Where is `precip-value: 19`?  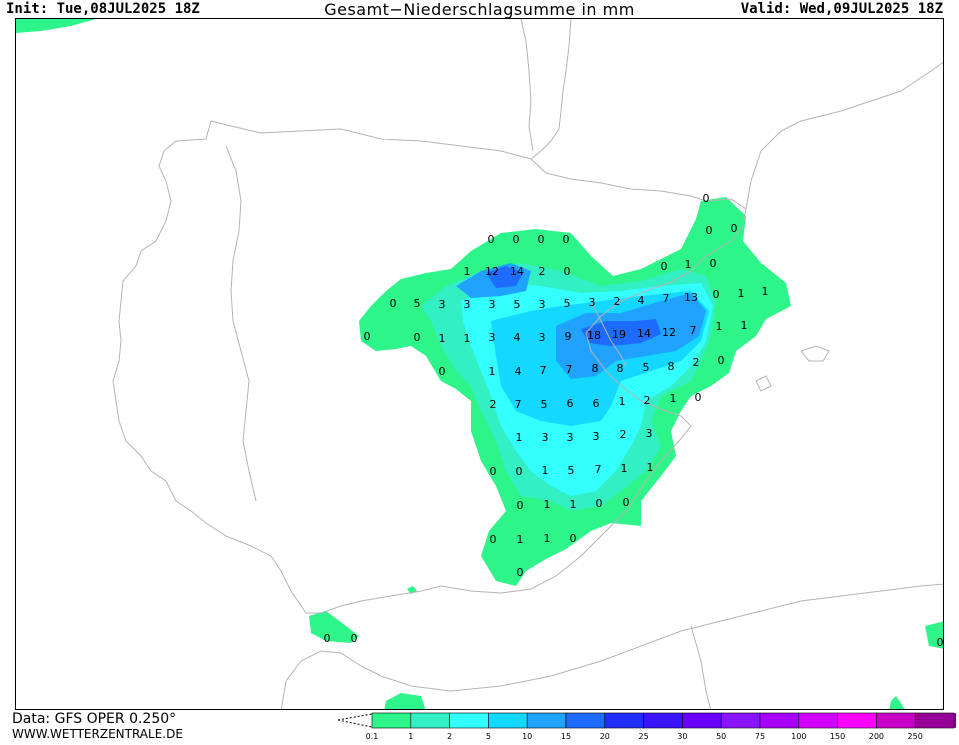
precip-value: 19 is located at coordinates (619, 334).